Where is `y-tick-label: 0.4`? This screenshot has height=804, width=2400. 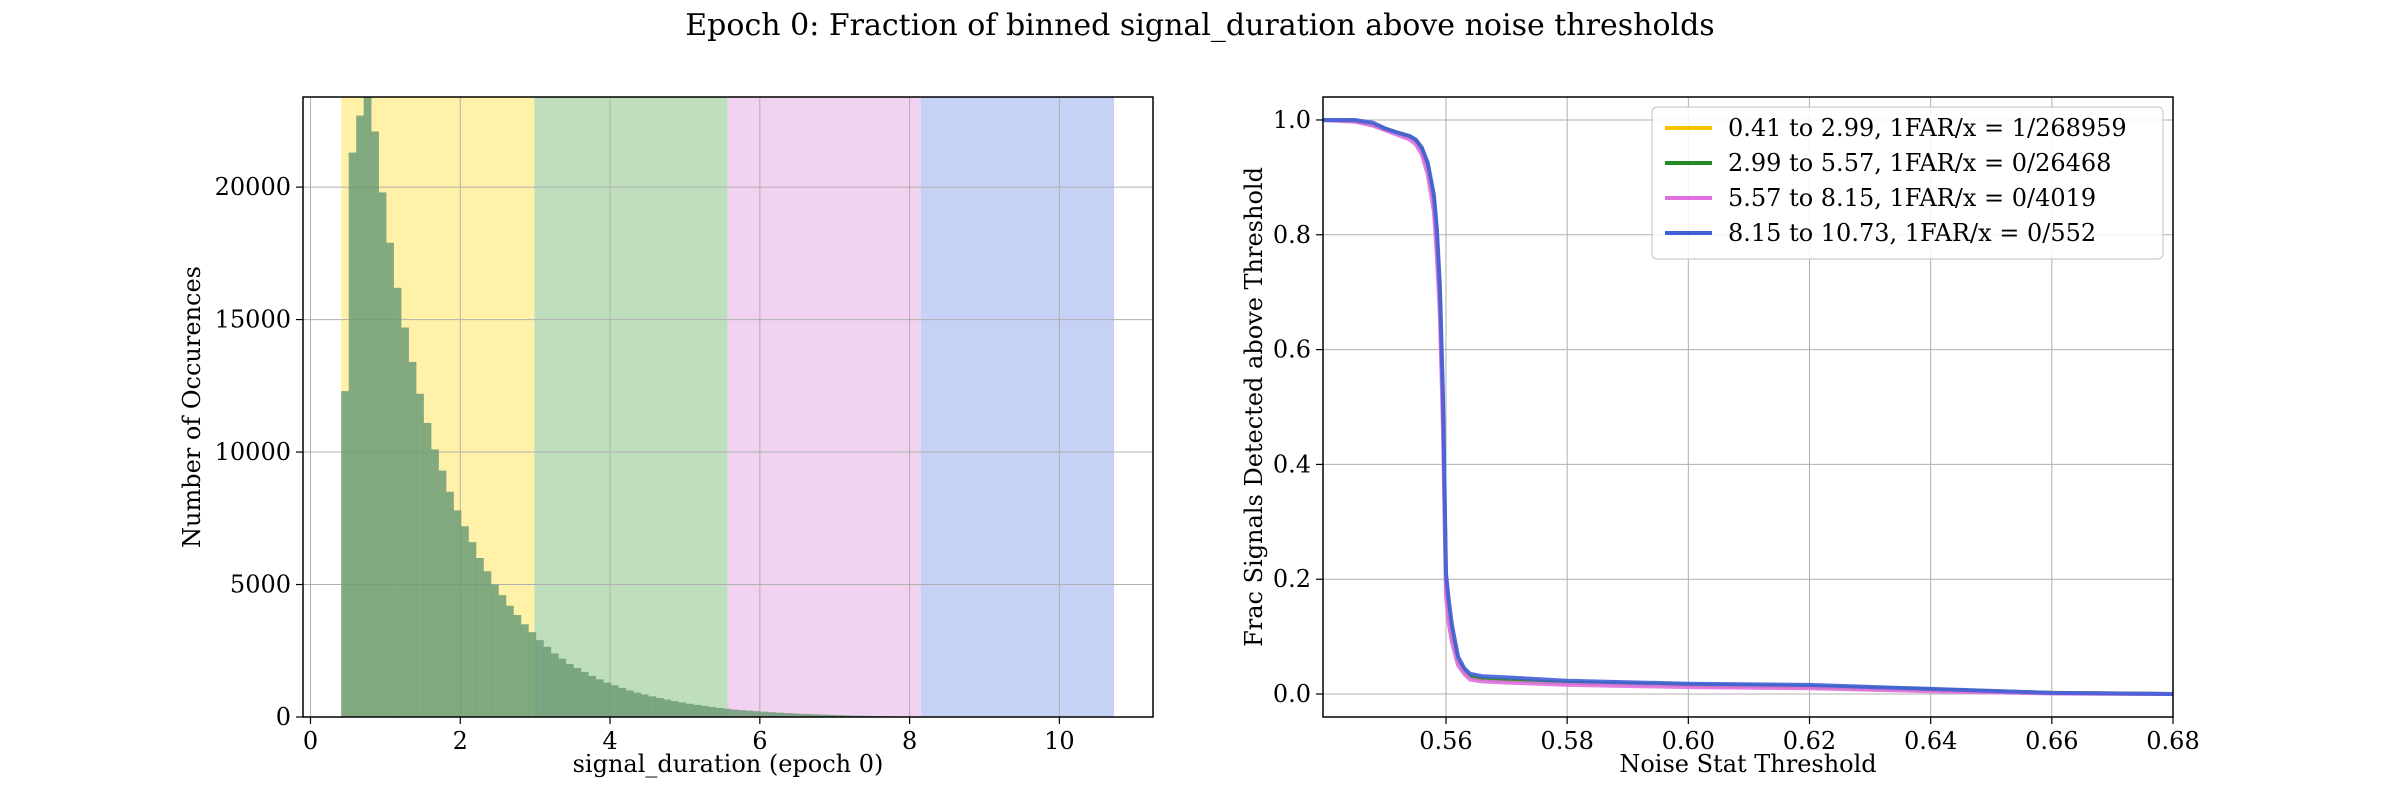
y-tick-label: 0.4 is located at coordinates (1292, 464).